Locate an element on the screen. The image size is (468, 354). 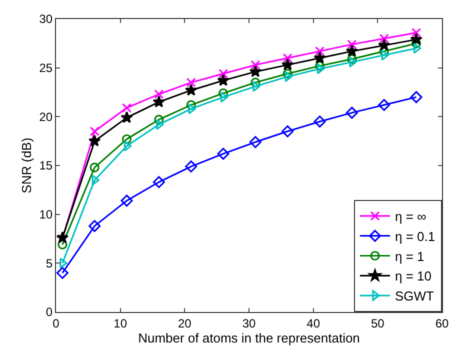
x-tick-label: 50 is located at coordinates (377, 323).